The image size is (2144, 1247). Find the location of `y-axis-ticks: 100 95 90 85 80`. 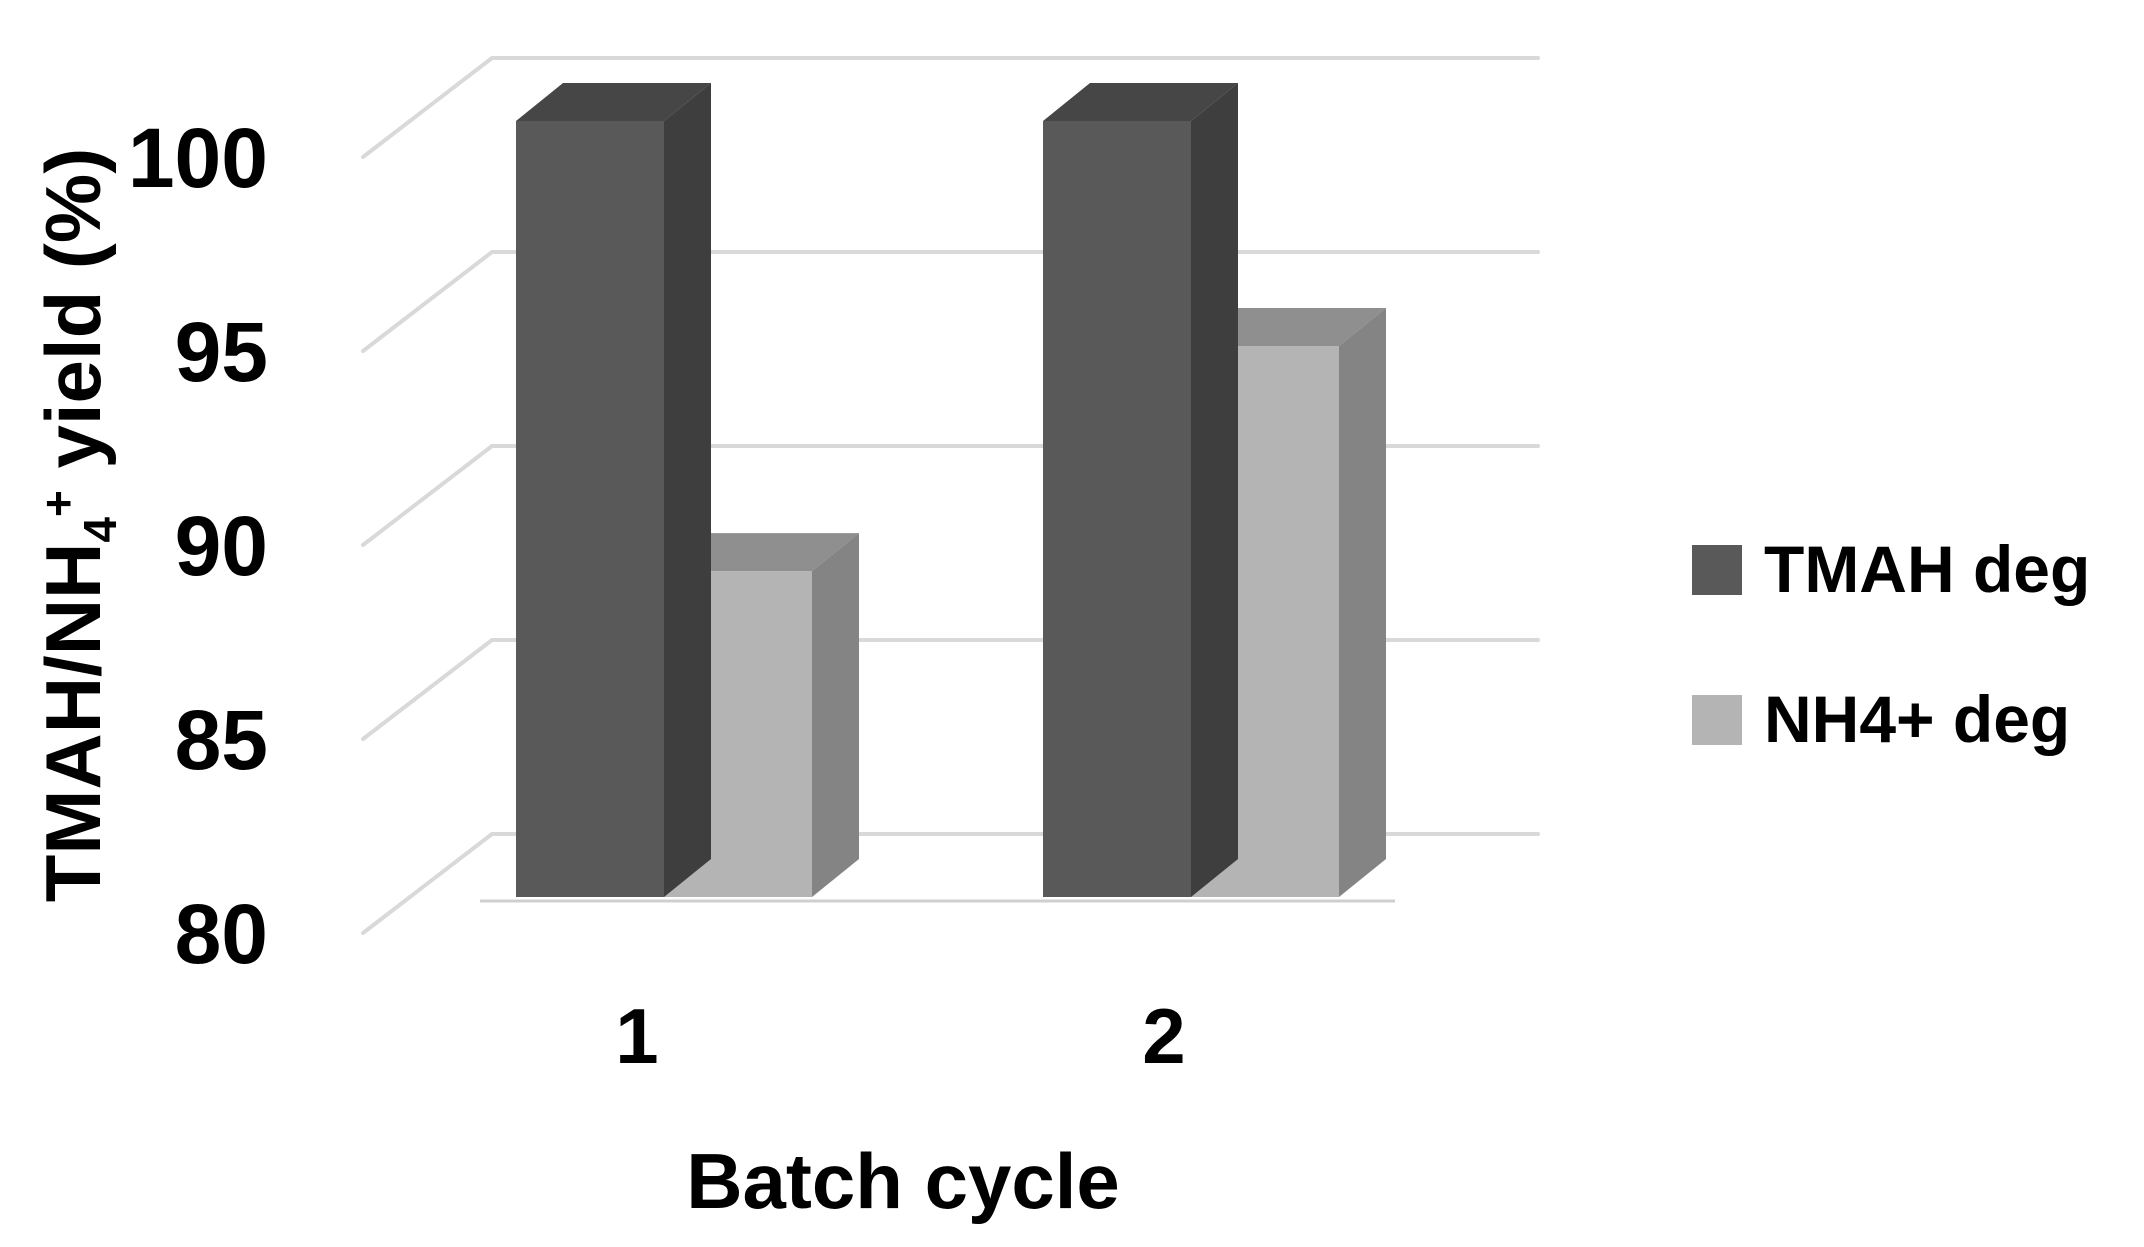

y-axis-ticks: 100 95 90 85 80 is located at coordinates (198, 546).